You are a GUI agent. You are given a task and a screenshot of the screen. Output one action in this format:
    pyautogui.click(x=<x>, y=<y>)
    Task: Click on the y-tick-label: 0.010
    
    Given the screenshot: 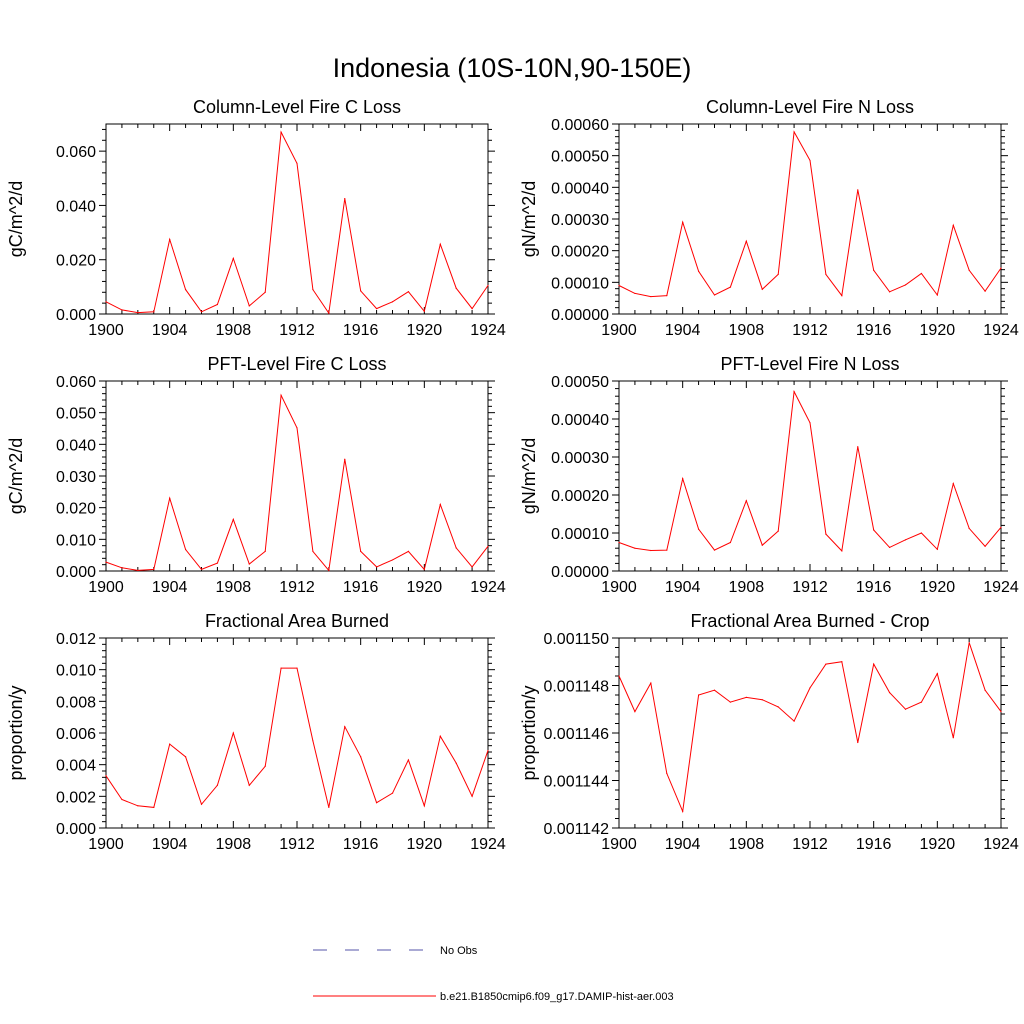 What is the action you would take?
    pyautogui.click(x=76, y=540)
    